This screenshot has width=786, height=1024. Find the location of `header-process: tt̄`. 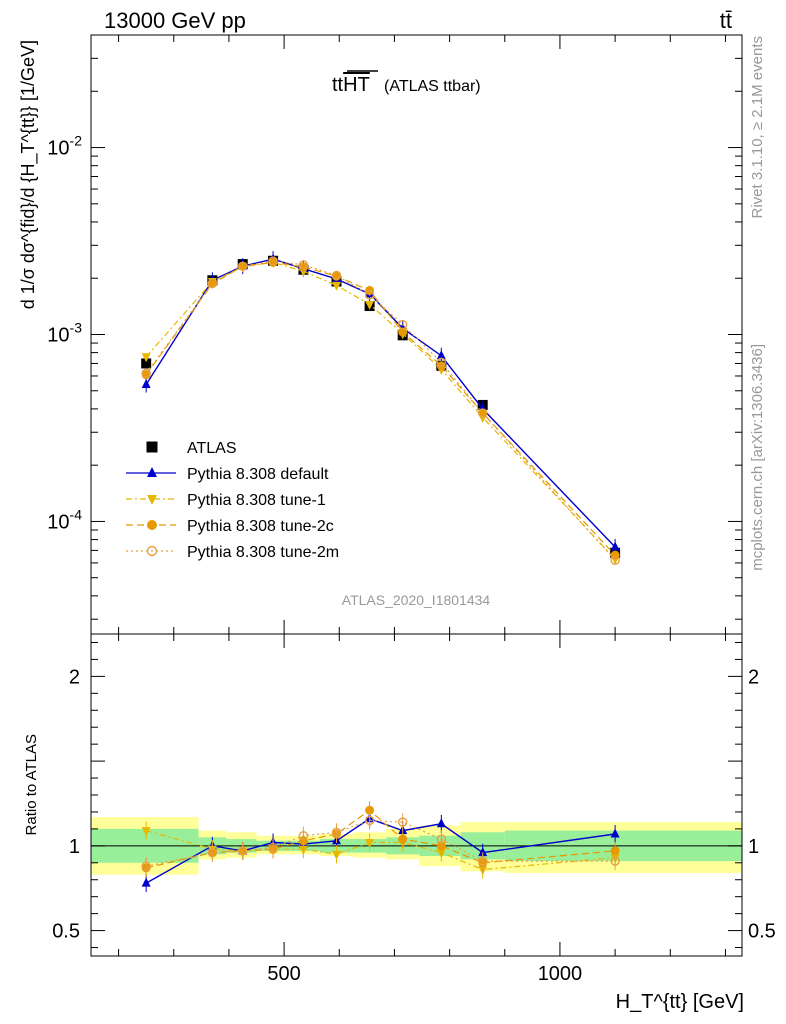

header-process: tt̄ is located at coordinates (726, 20).